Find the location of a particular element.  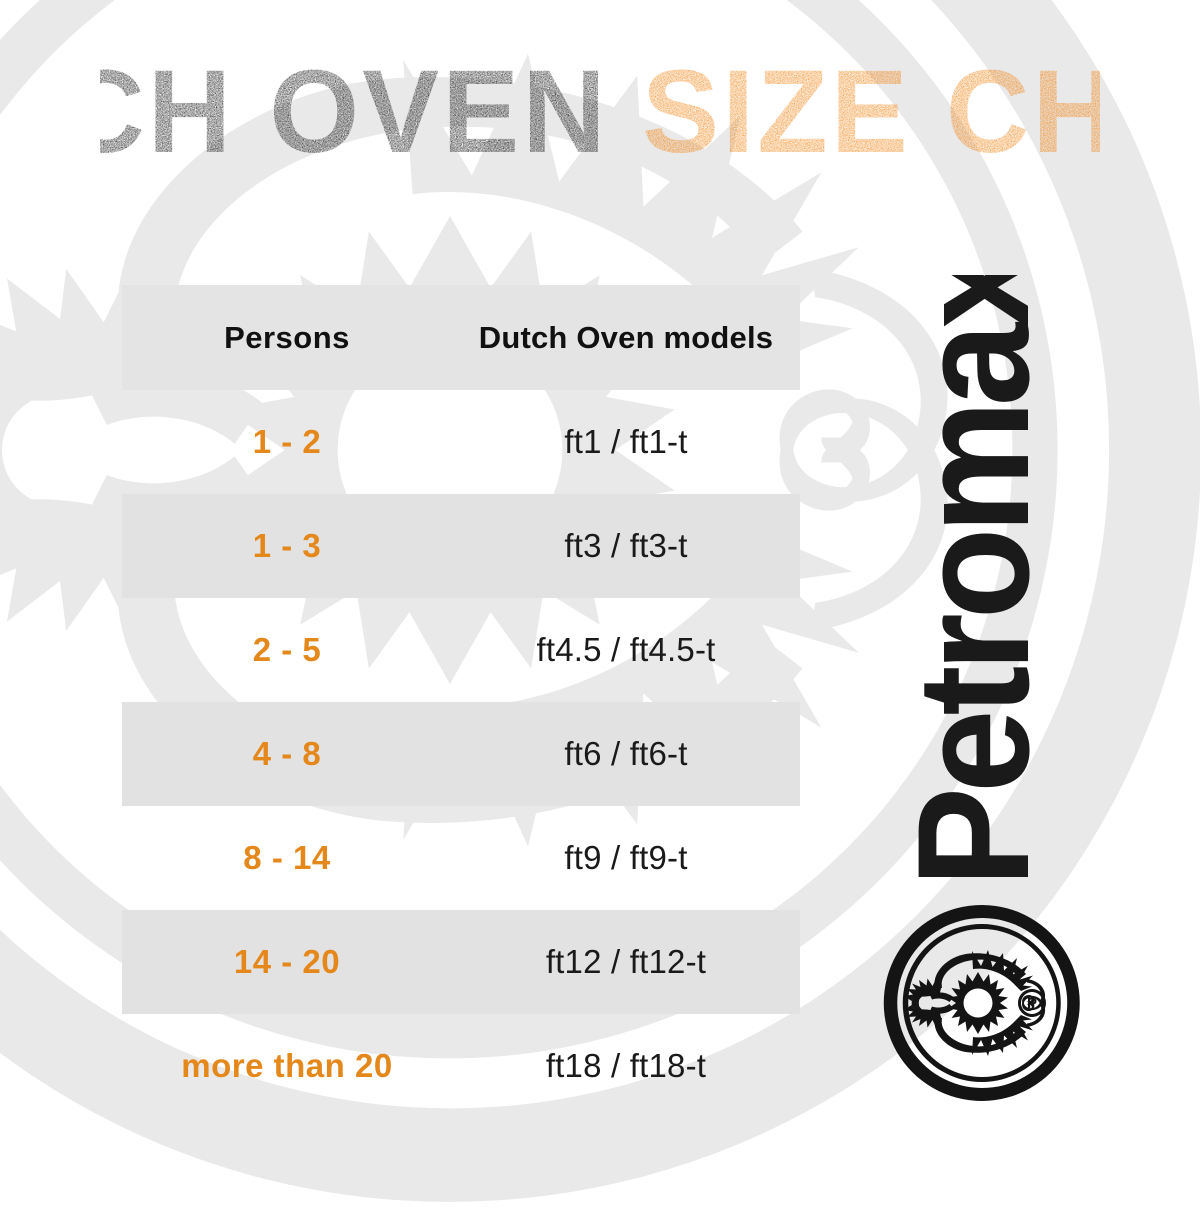

page-title-accent: SIZE CHART is located at coordinates (871, 112).